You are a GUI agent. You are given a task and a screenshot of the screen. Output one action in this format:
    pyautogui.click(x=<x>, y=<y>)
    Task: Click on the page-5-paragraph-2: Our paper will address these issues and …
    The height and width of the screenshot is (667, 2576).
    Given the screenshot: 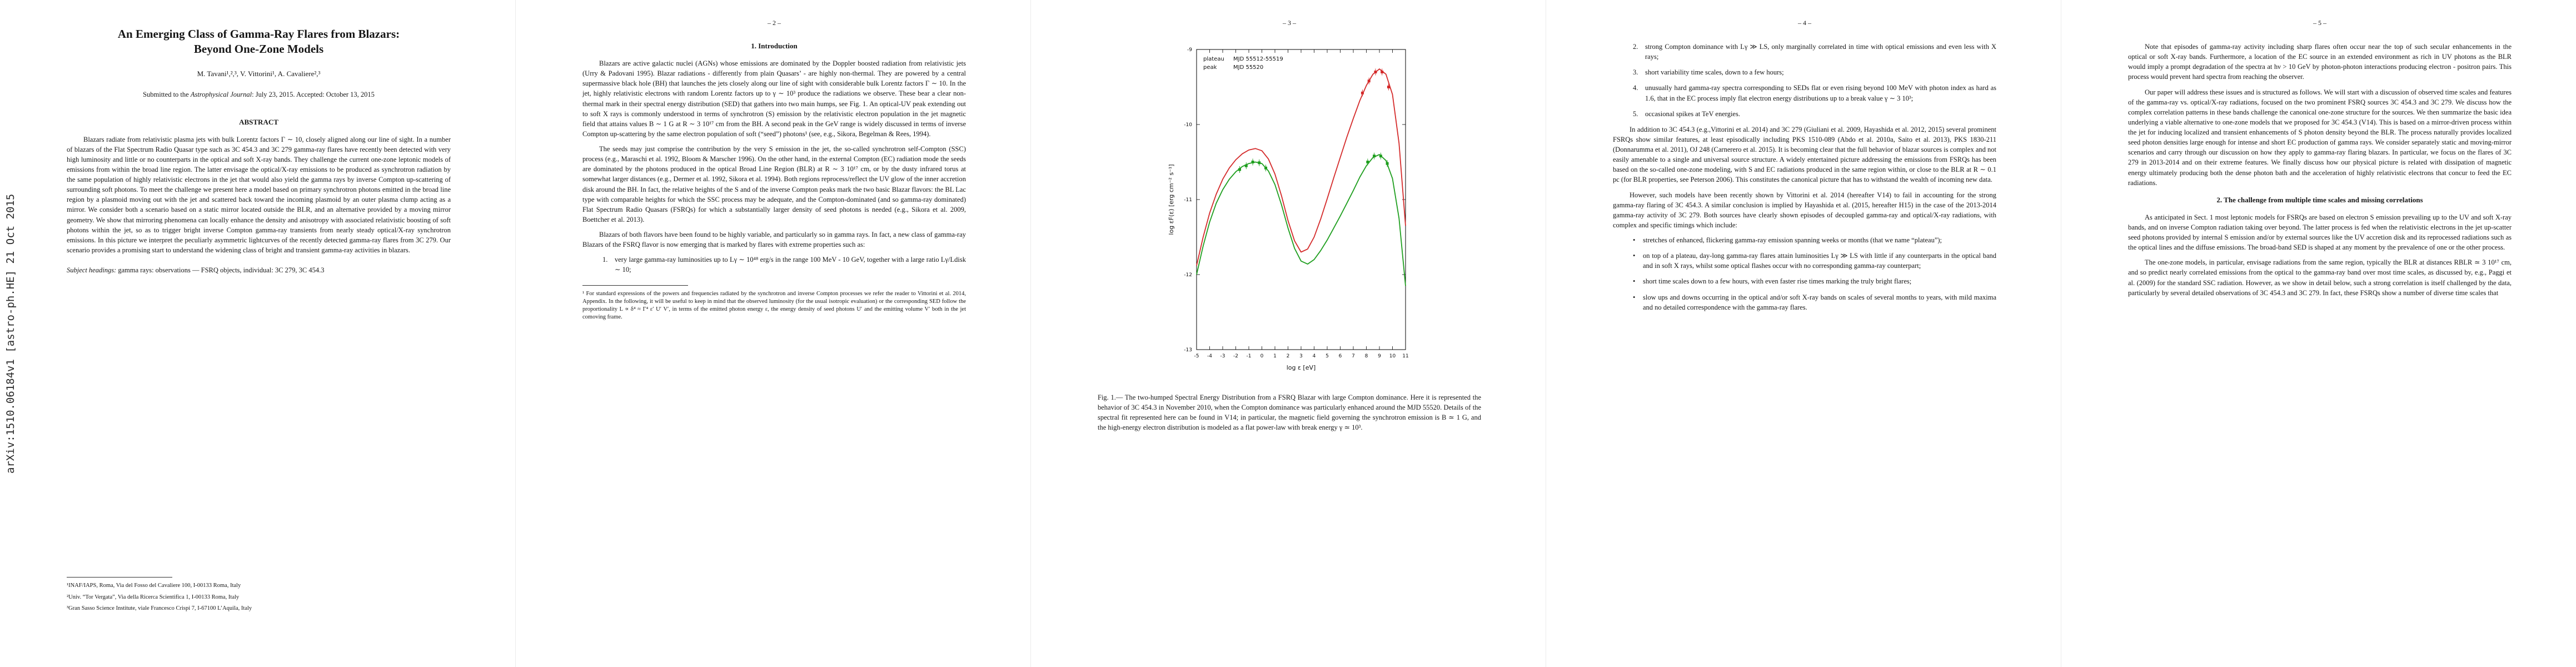 What is the action you would take?
    pyautogui.click(x=2320, y=137)
    